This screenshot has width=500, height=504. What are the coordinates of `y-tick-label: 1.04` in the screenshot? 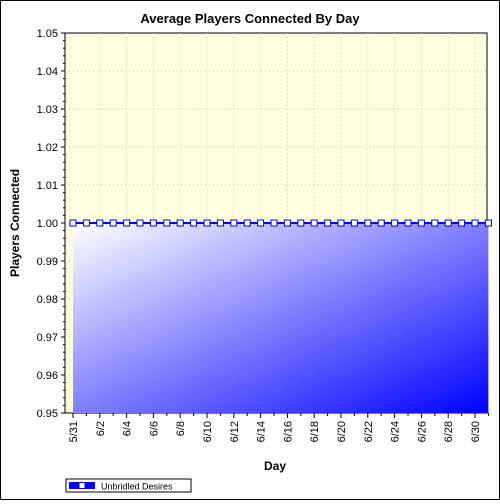 It's located at (47, 72).